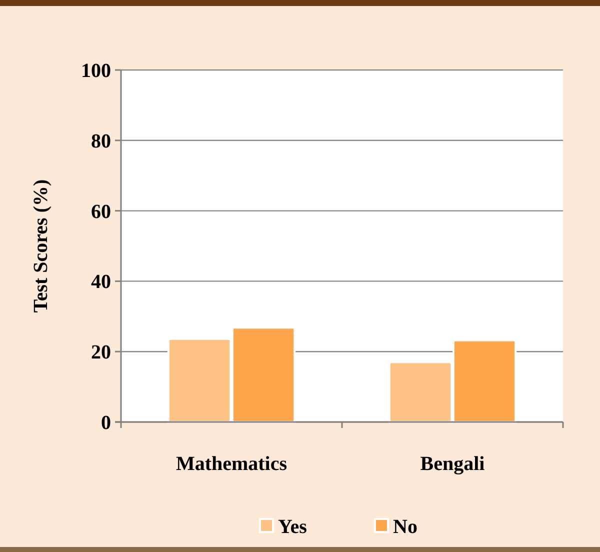 This screenshot has height=552, width=600. I want to click on y-tick-label: 20, so click(101, 353).